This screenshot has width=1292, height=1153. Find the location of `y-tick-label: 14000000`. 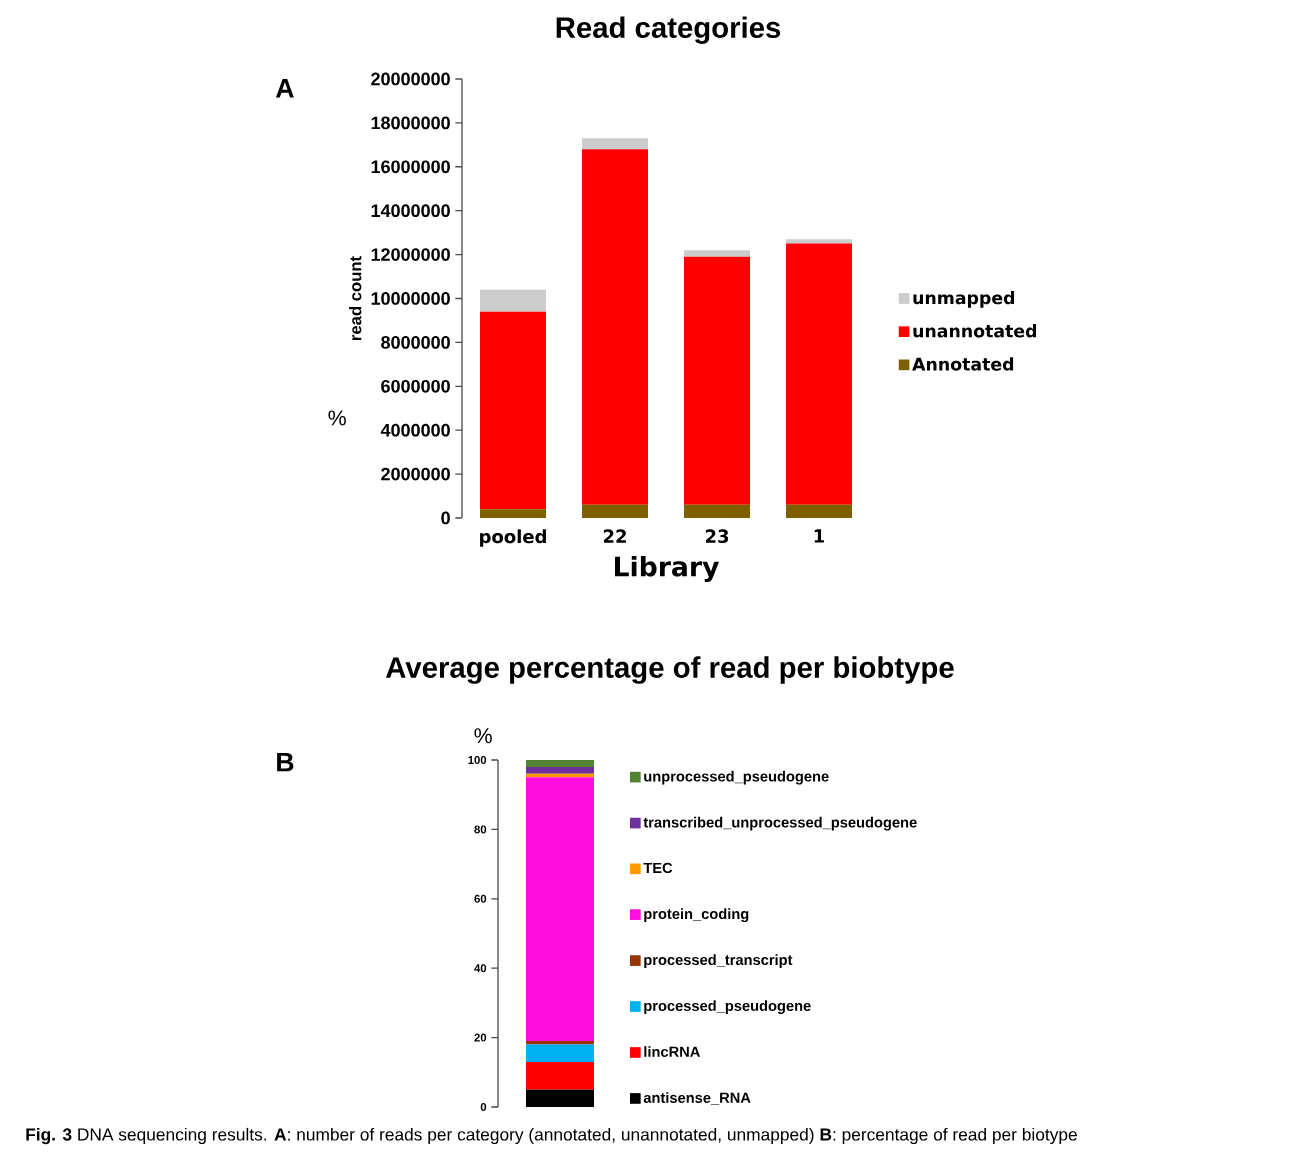

y-tick-label: 14000000 is located at coordinates (410, 211).